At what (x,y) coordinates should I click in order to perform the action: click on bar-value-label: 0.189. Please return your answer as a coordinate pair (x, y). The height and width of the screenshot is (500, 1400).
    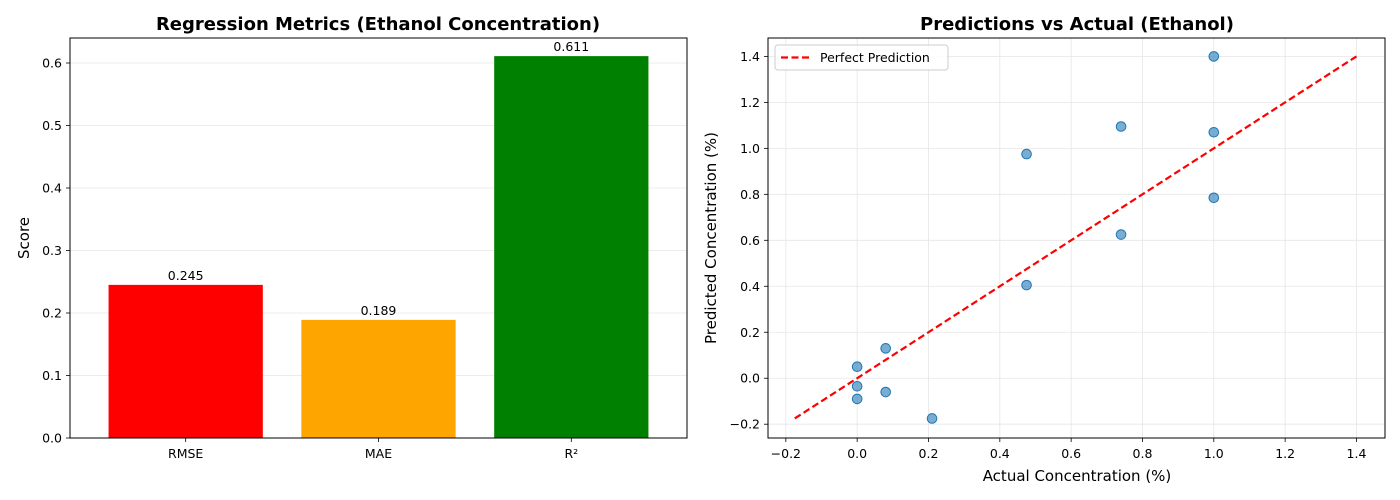
    Looking at the image, I should click on (379, 310).